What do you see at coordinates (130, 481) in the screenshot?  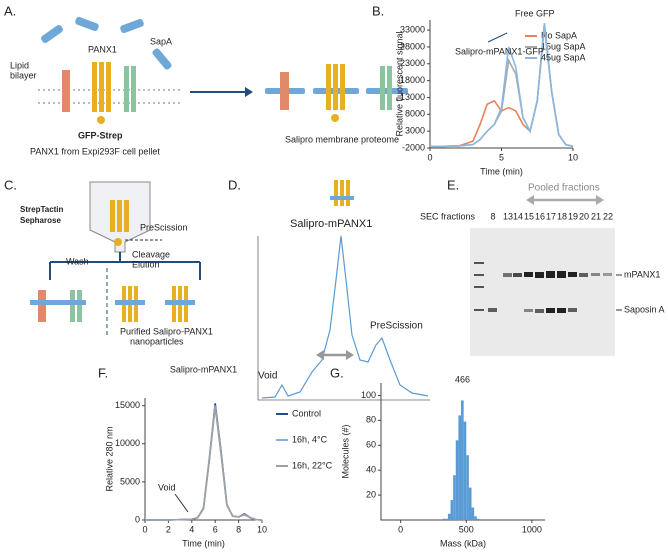 I see `y-tick-label: 5000` at bounding box center [130, 481].